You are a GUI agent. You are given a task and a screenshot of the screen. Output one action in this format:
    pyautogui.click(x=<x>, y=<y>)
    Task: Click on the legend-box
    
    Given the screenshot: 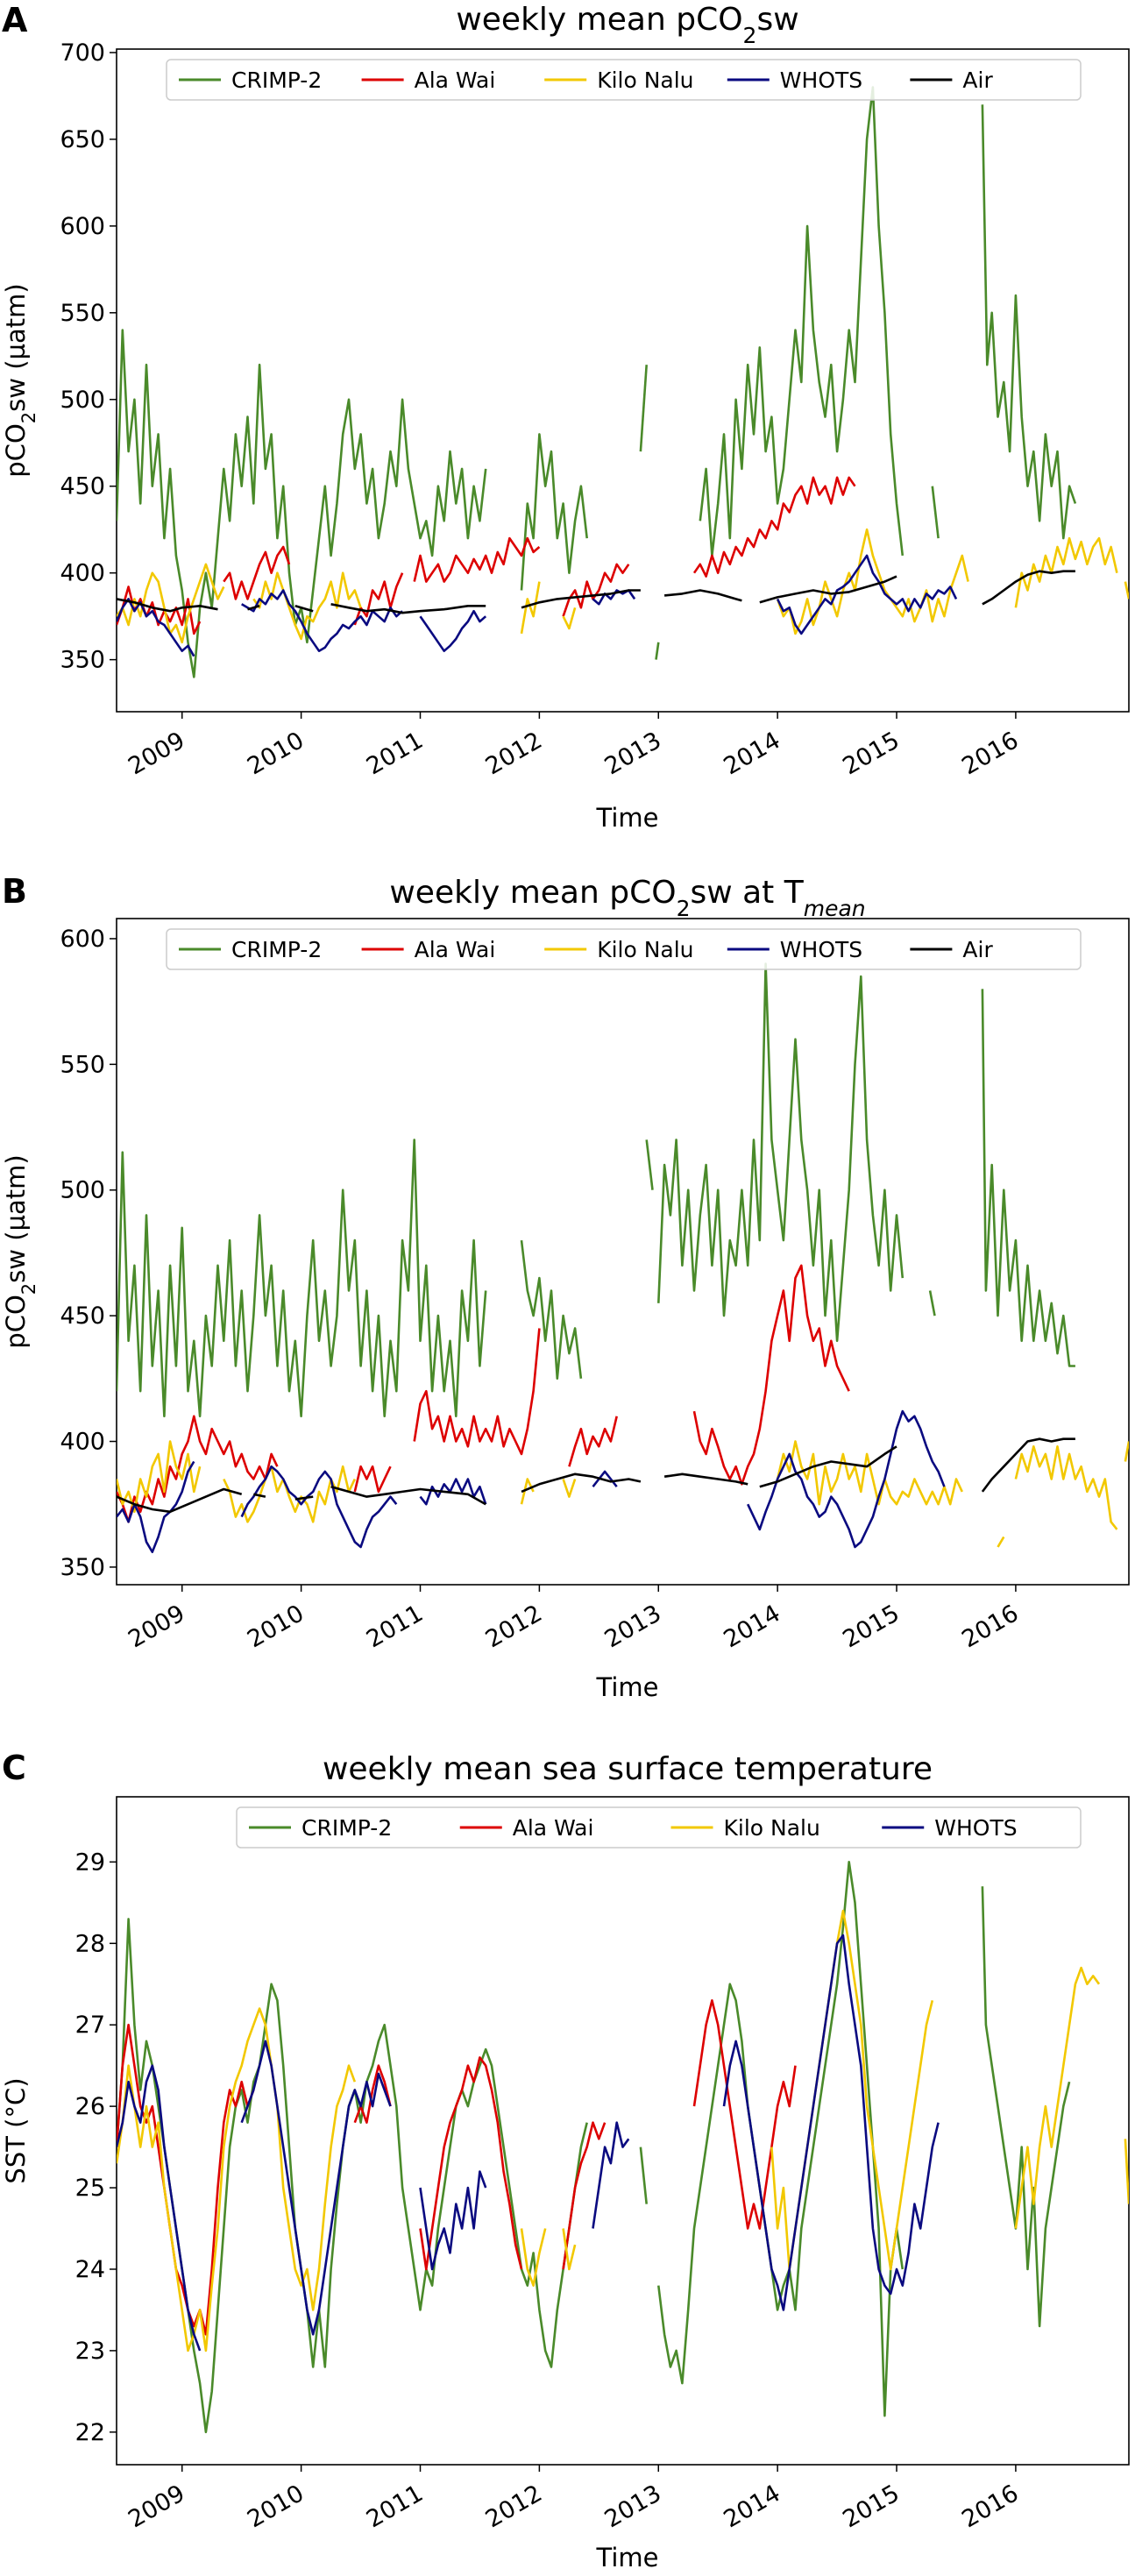 What is the action you would take?
    pyautogui.click(x=624, y=80)
    